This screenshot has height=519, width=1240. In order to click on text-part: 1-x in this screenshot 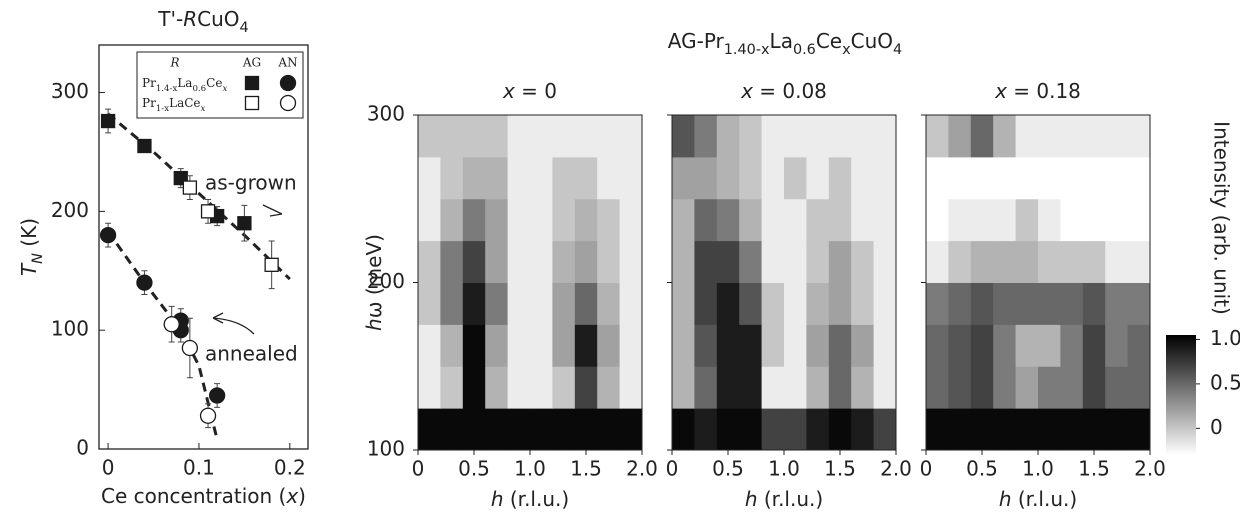, I will do `click(162, 109)`.